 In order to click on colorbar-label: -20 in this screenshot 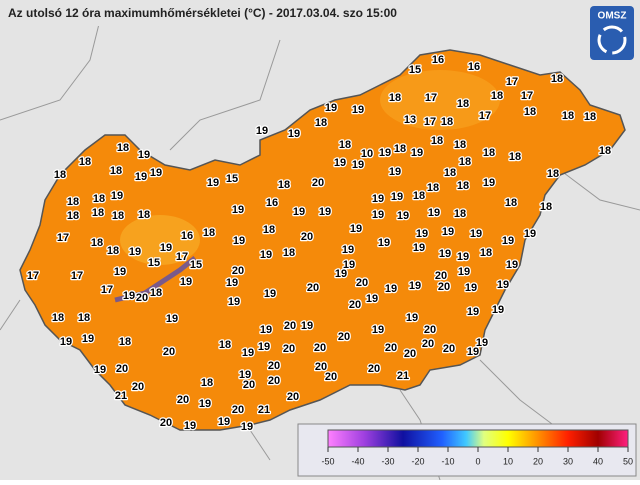, I will do `click(417, 461)`.